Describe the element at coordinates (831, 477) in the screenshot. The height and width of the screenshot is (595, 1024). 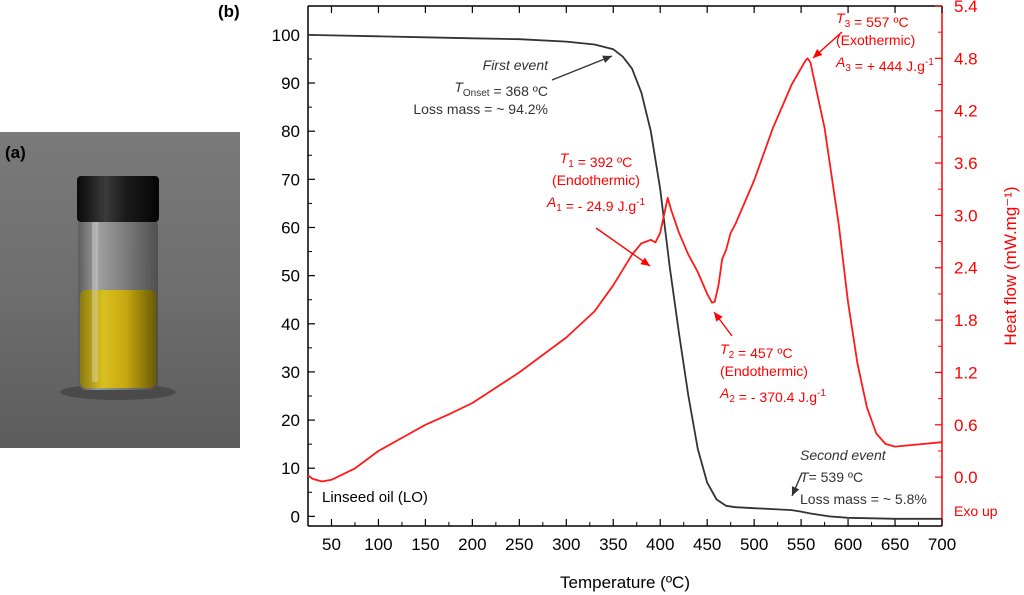
I see `annotation-line: T= 539 ºC` at that location.